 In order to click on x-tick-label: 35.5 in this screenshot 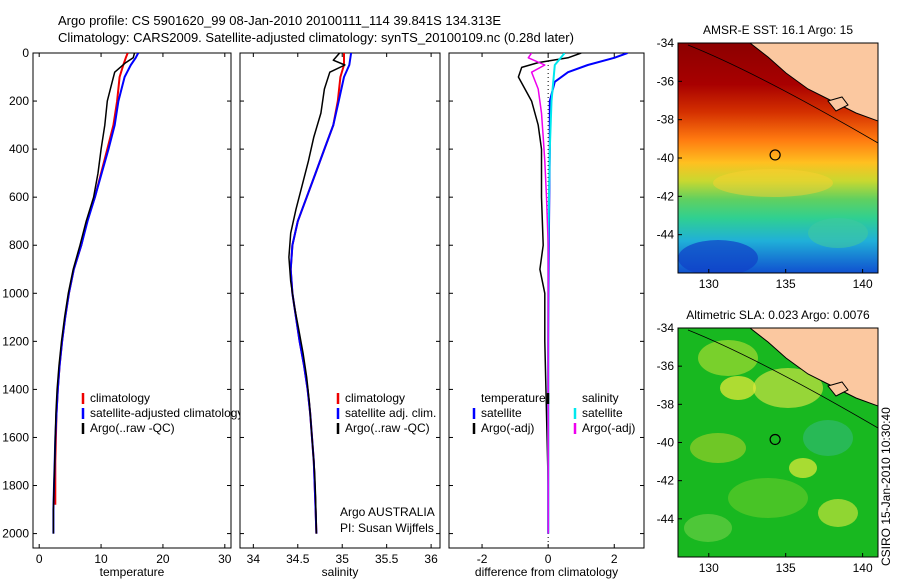, I will do `click(387, 559)`.